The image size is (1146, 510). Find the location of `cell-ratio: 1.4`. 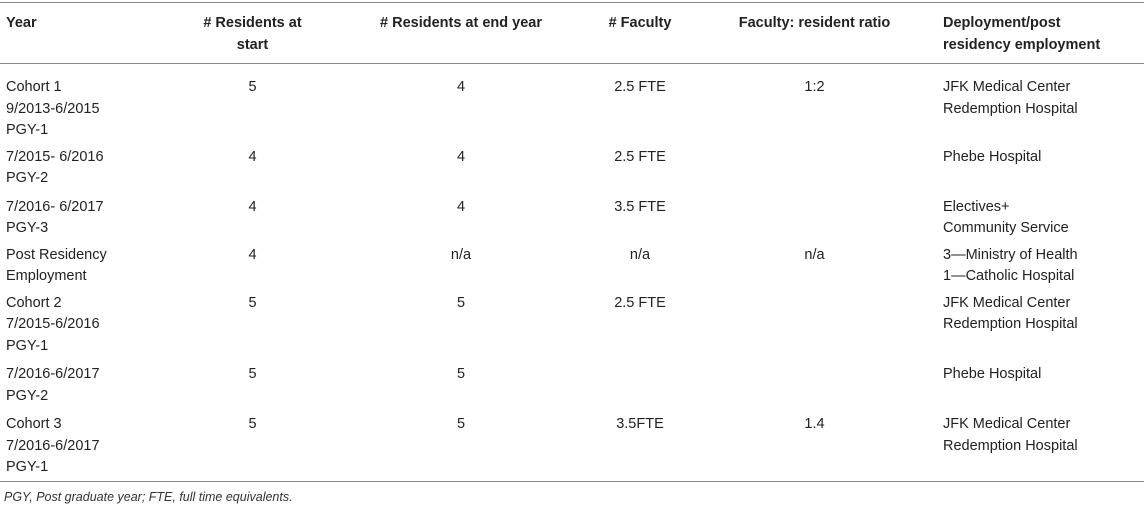

cell-ratio: 1.4 is located at coordinates (814, 443).